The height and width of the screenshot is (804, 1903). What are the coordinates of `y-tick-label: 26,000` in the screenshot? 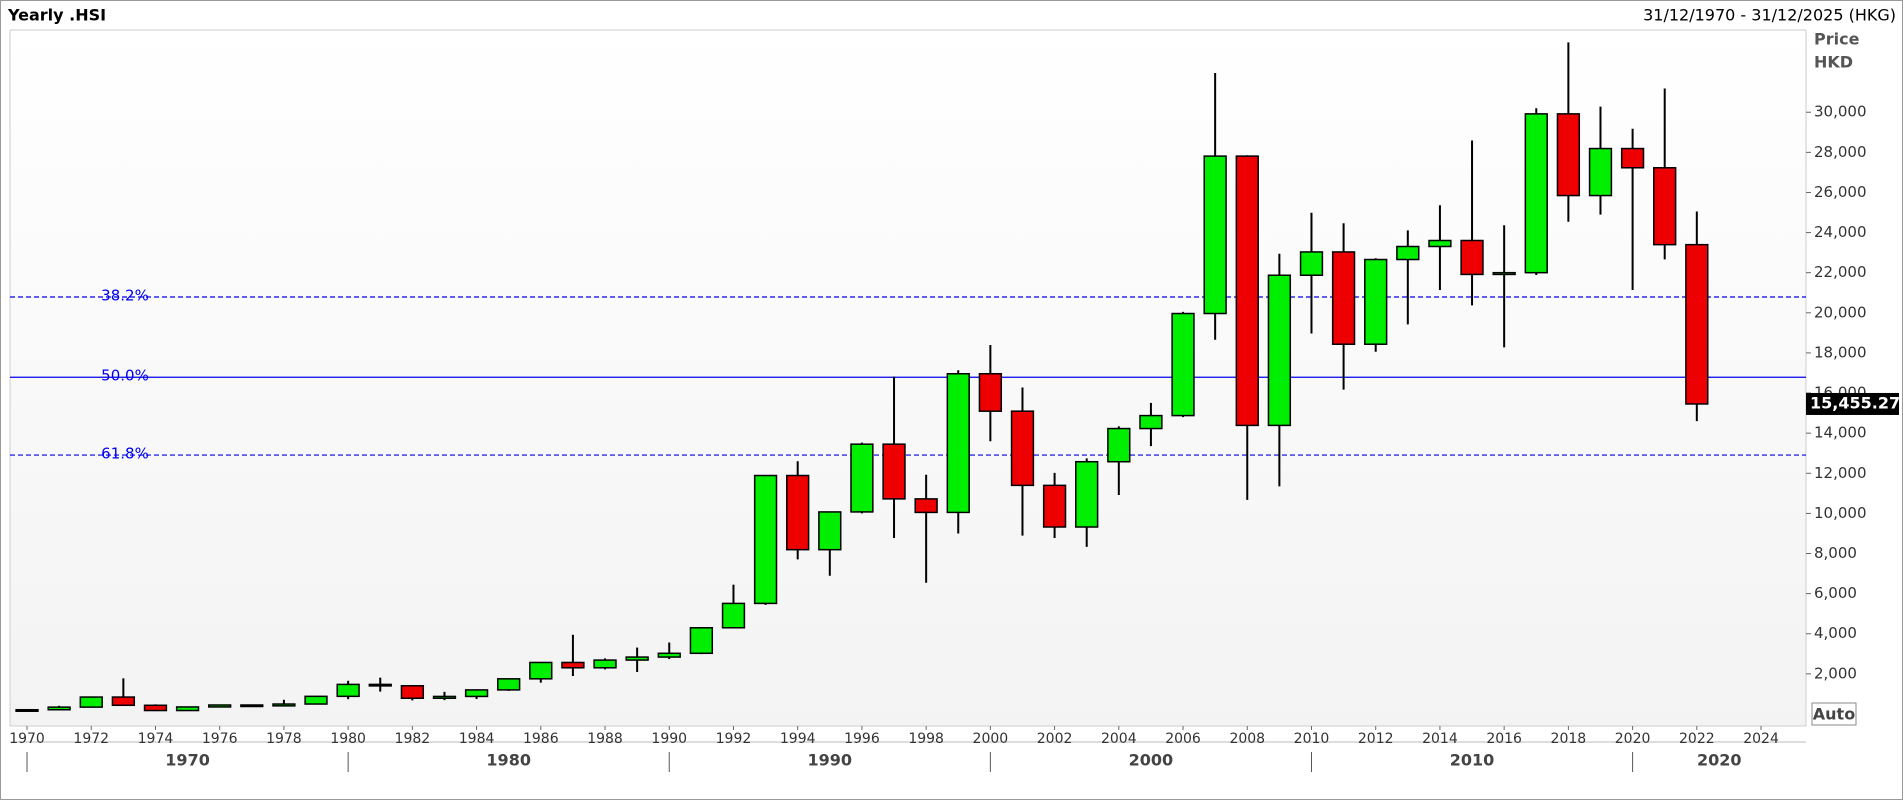 It's located at (1840, 192).